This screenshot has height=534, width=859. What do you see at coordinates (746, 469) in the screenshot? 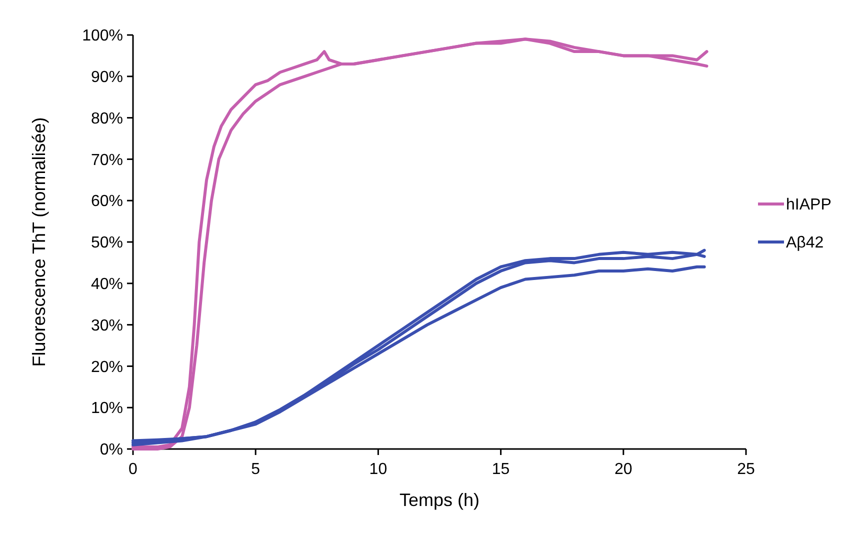
I see `x-tick-label: 25` at bounding box center [746, 469].